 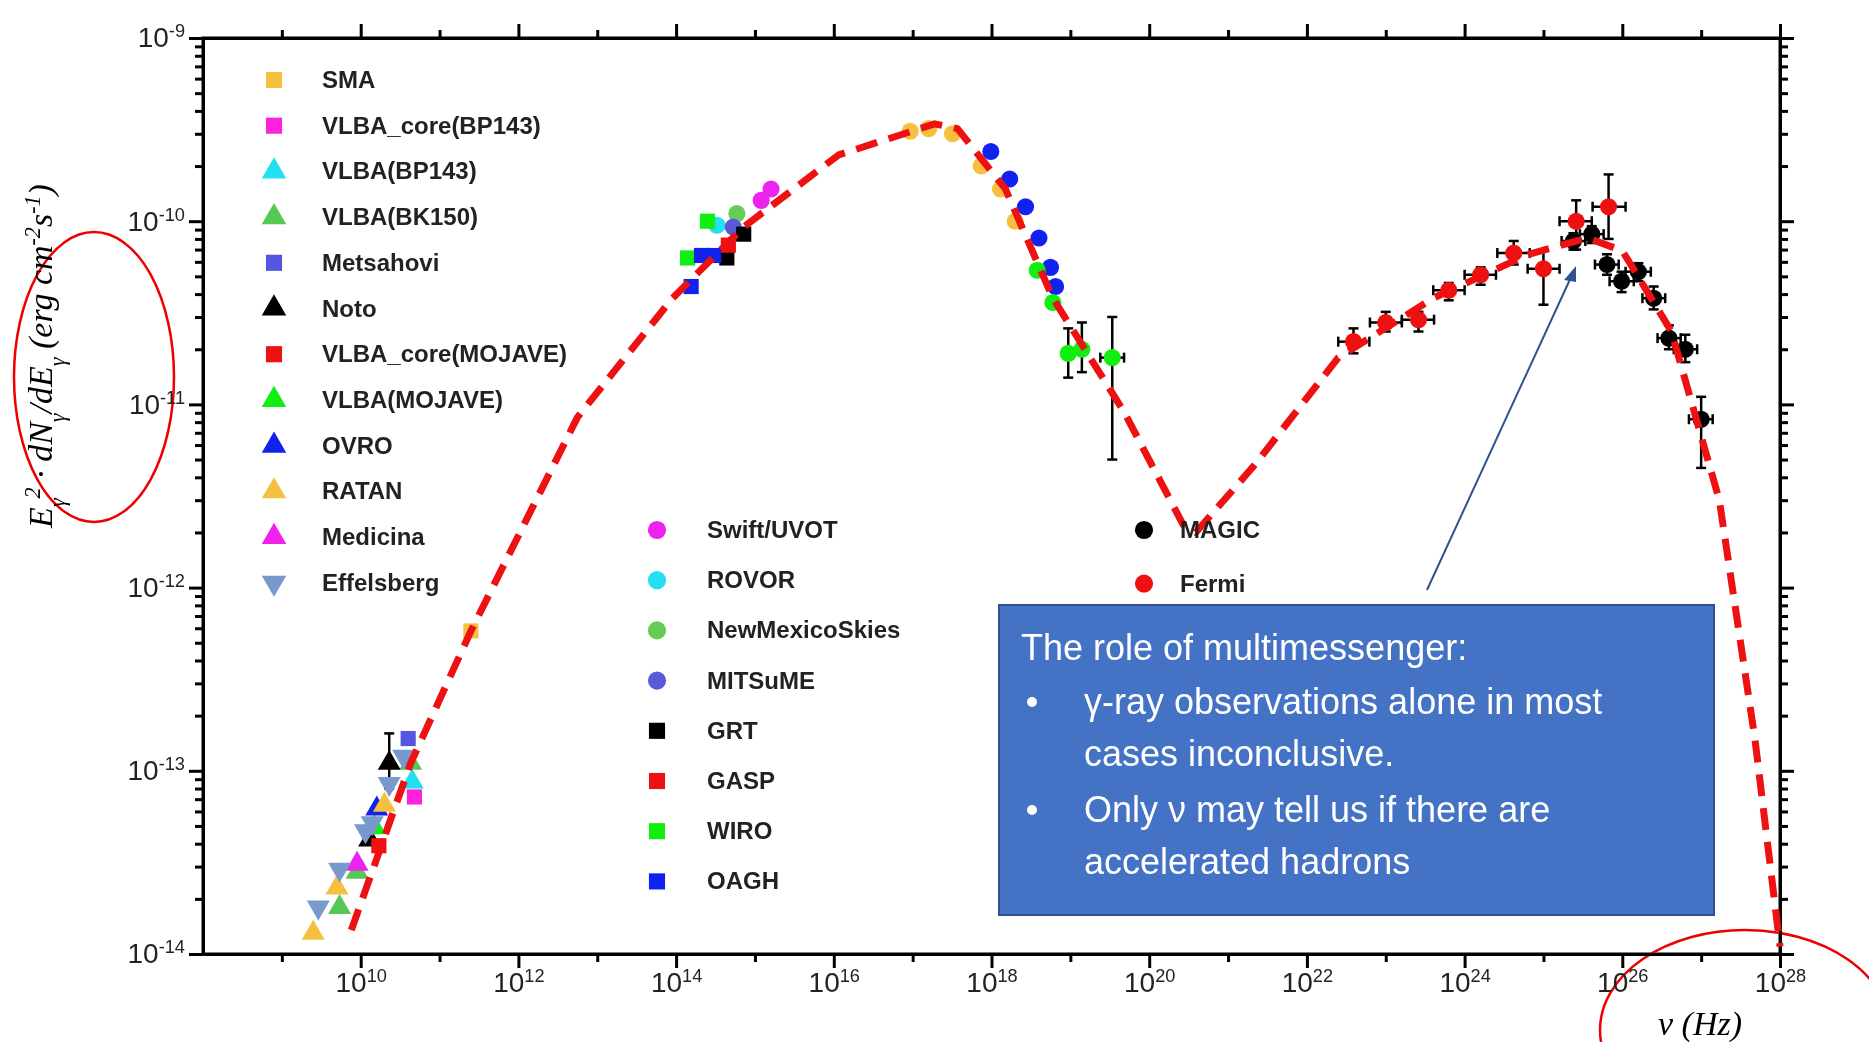 What do you see at coordinates (357, 445) in the screenshot?
I see `legend-label: OVRO` at bounding box center [357, 445].